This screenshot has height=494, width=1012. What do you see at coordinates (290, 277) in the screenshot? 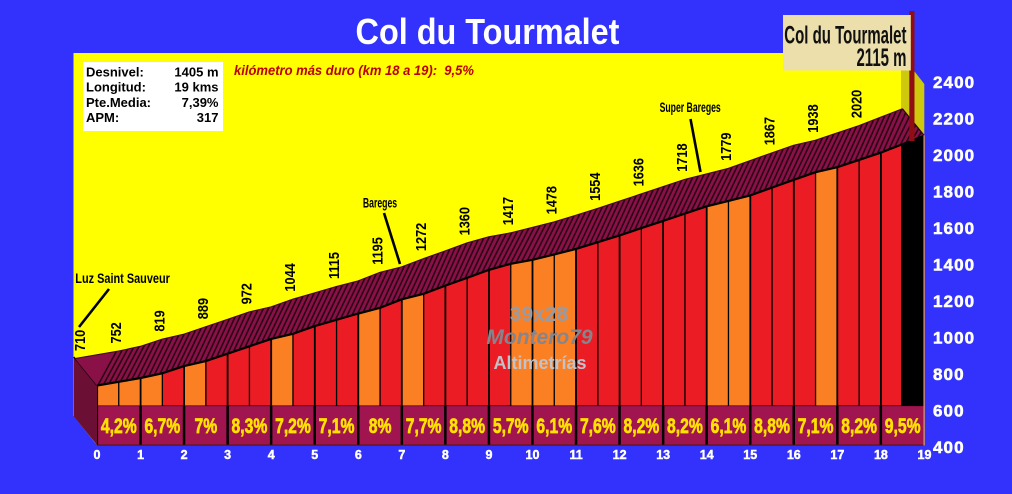
I see `svg-text: 1044` at bounding box center [290, 277].